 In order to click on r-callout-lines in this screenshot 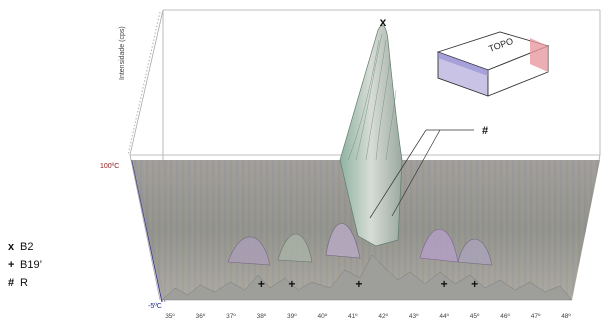, I will do `click(421, 174)`.